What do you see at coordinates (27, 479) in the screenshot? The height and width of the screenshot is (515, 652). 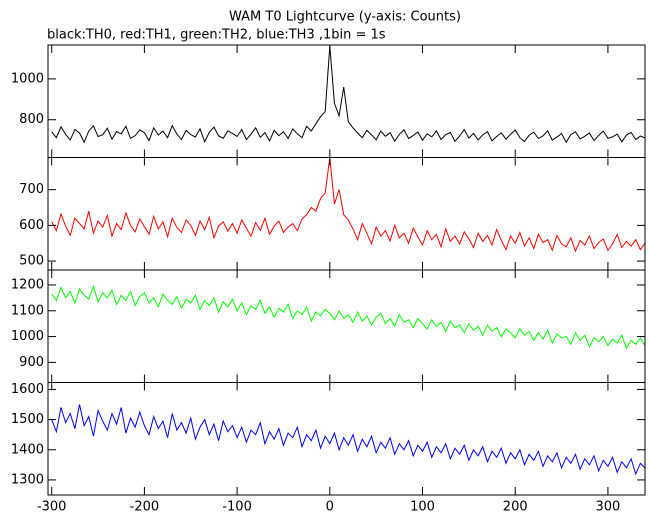 I see `y-tick-label: 1300` at bounding box center [27, 479].